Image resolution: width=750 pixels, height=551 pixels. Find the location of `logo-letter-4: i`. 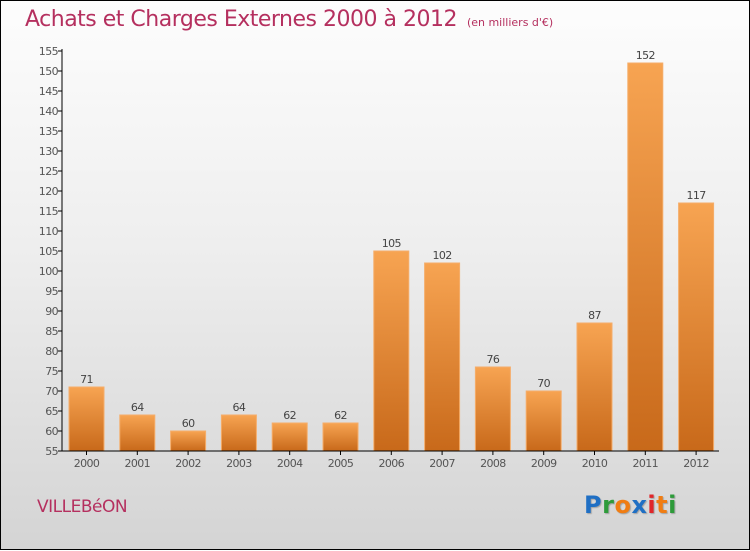

logo-letter-4: i is located at coordinates (652, 505).